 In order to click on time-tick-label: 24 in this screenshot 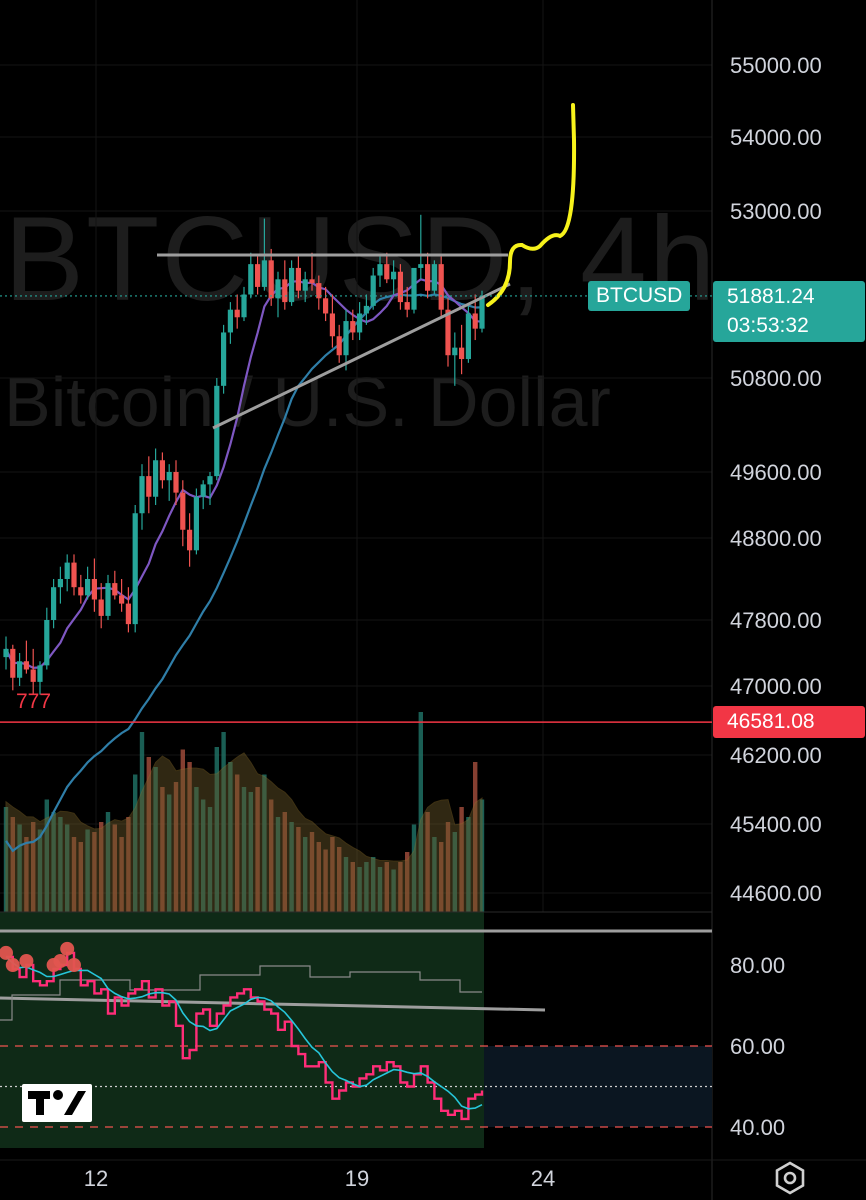, I will do `click(543, 1178)`.